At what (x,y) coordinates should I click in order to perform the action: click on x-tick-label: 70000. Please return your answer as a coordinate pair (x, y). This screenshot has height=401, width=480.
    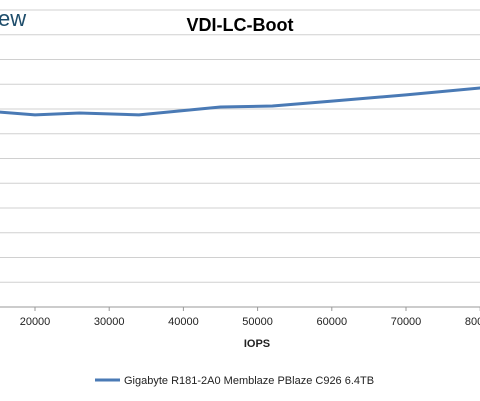
    Looking at the image, I should click on (406, 322).